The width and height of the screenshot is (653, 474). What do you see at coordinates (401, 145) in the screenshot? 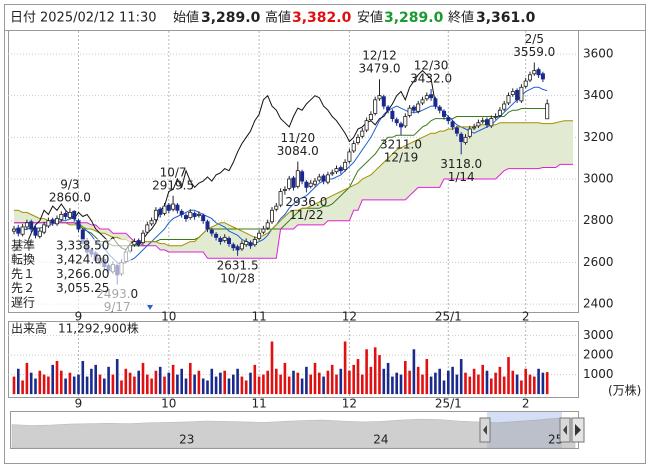
I see `annotation-value: 3211.0` at bounding box center [401, 145].